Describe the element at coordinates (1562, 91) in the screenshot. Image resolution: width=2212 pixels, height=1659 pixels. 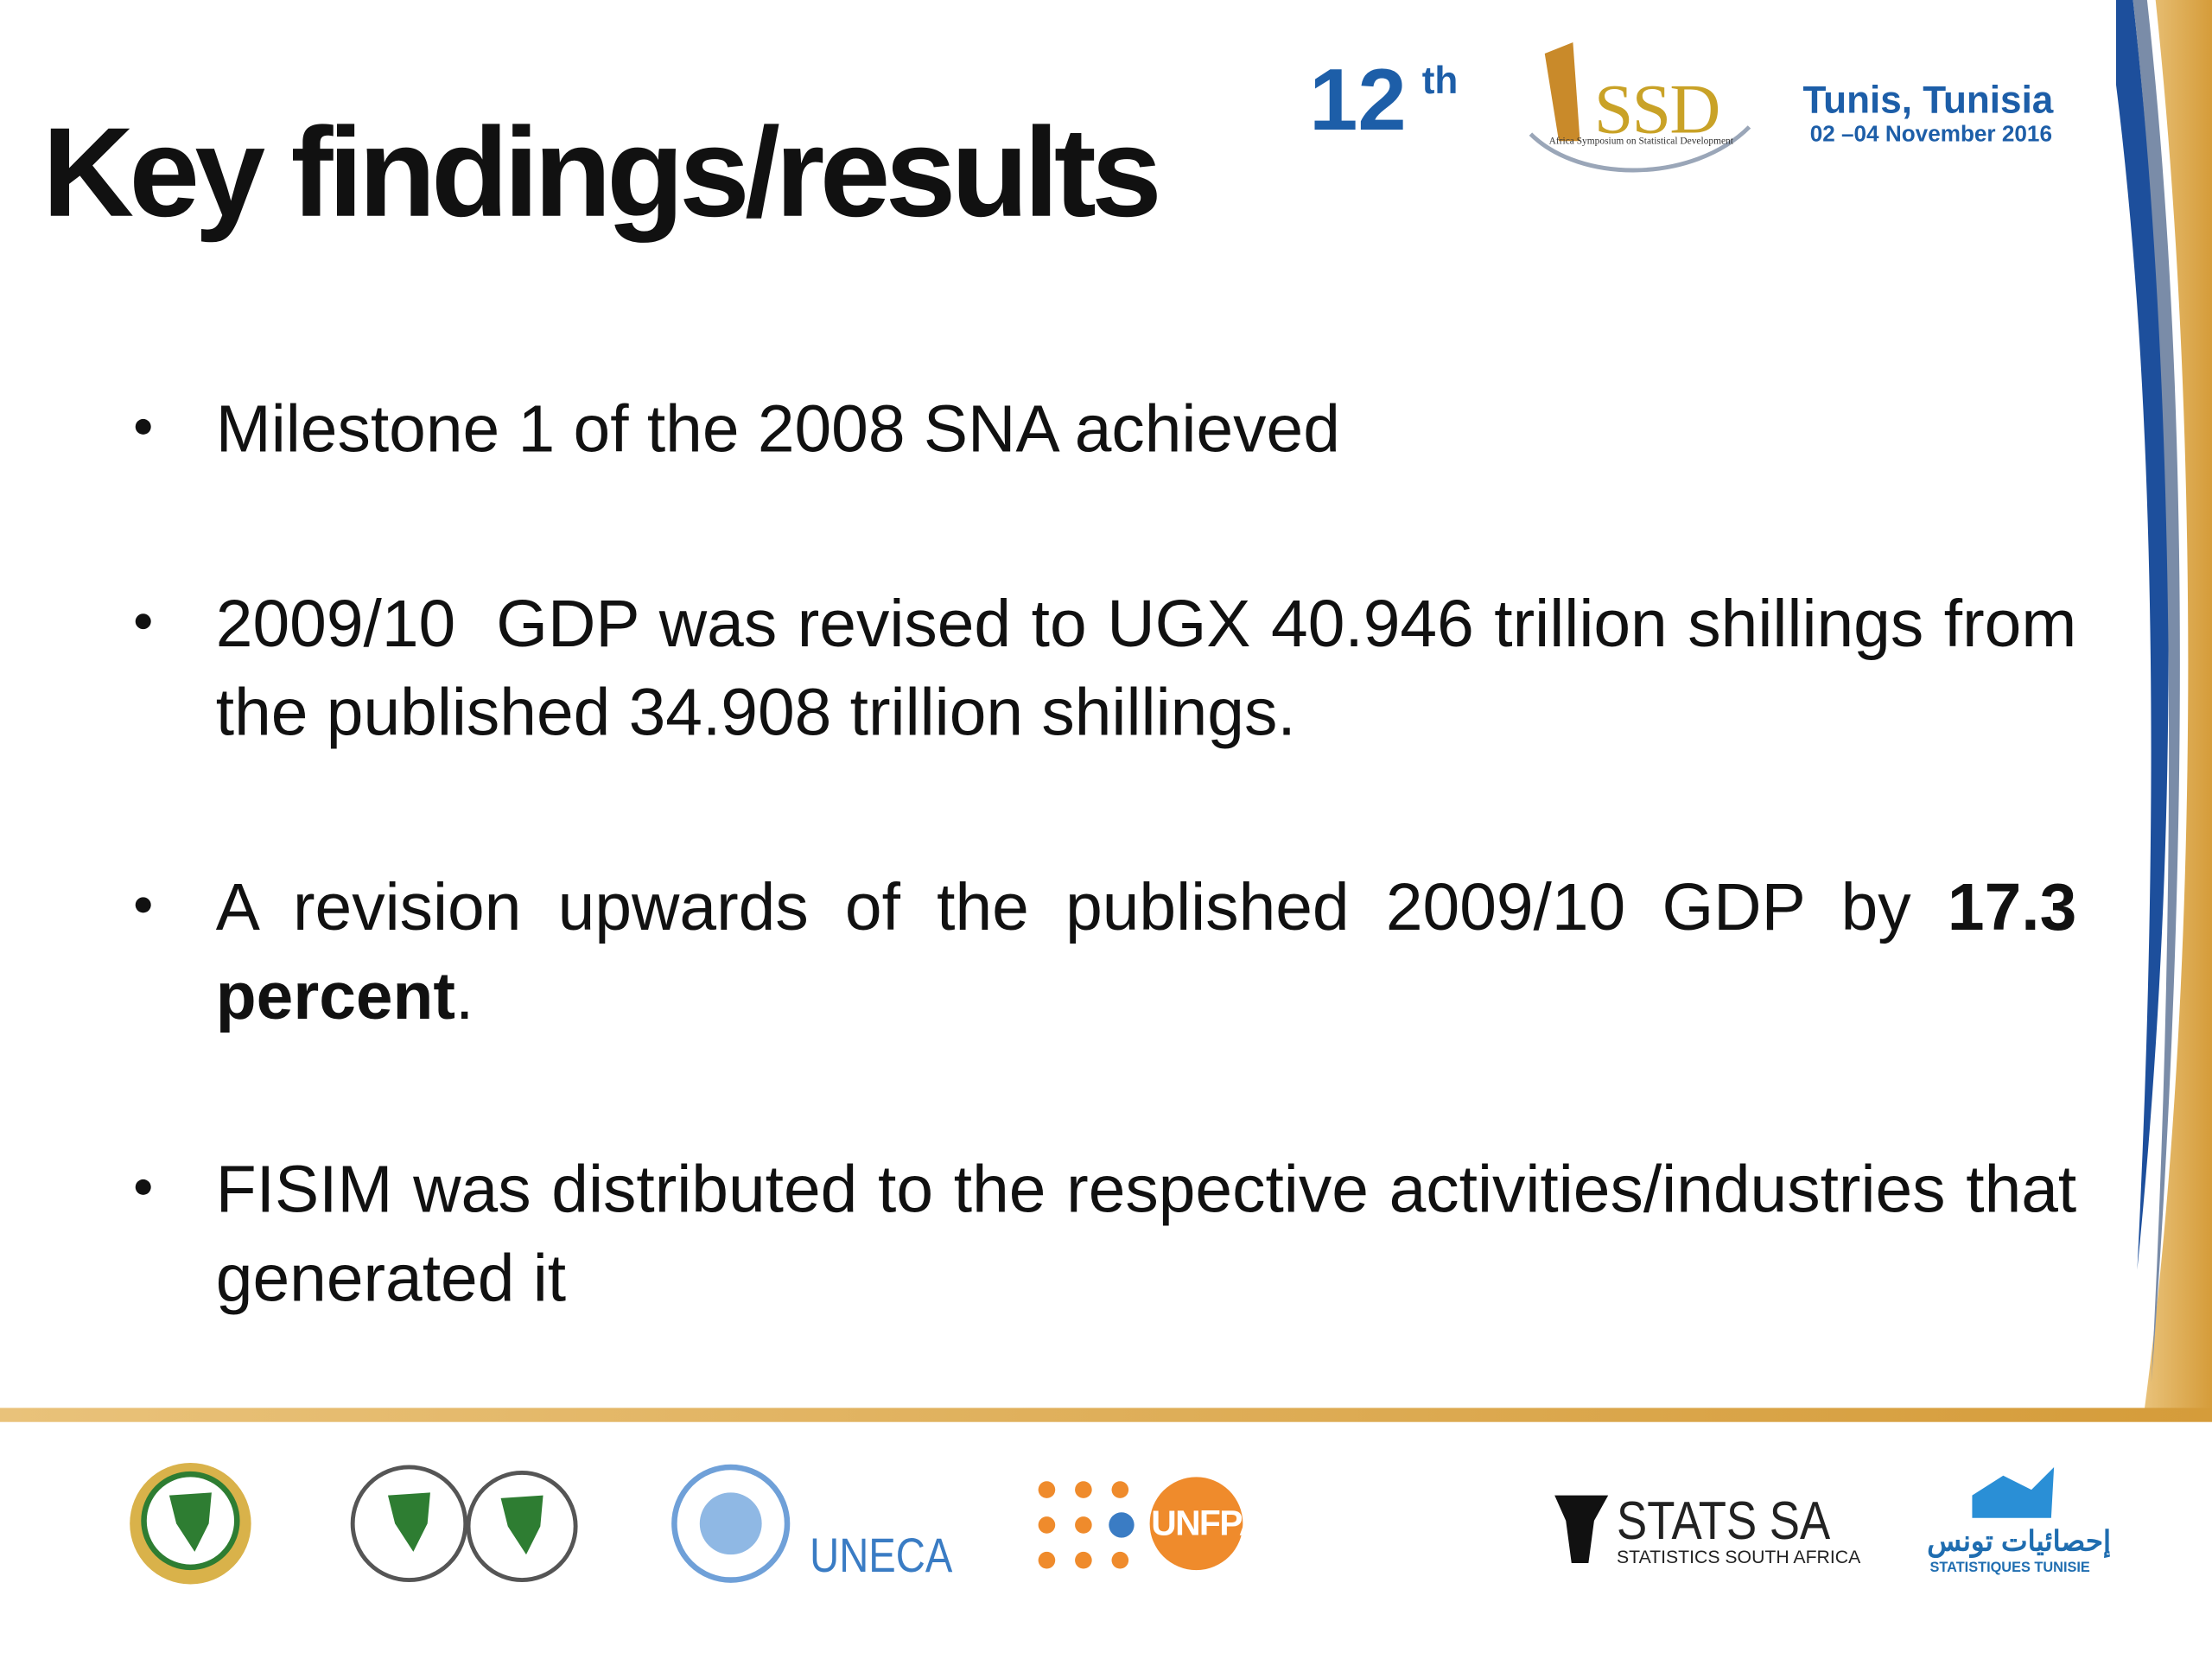
I see `drum-icon` at that location.